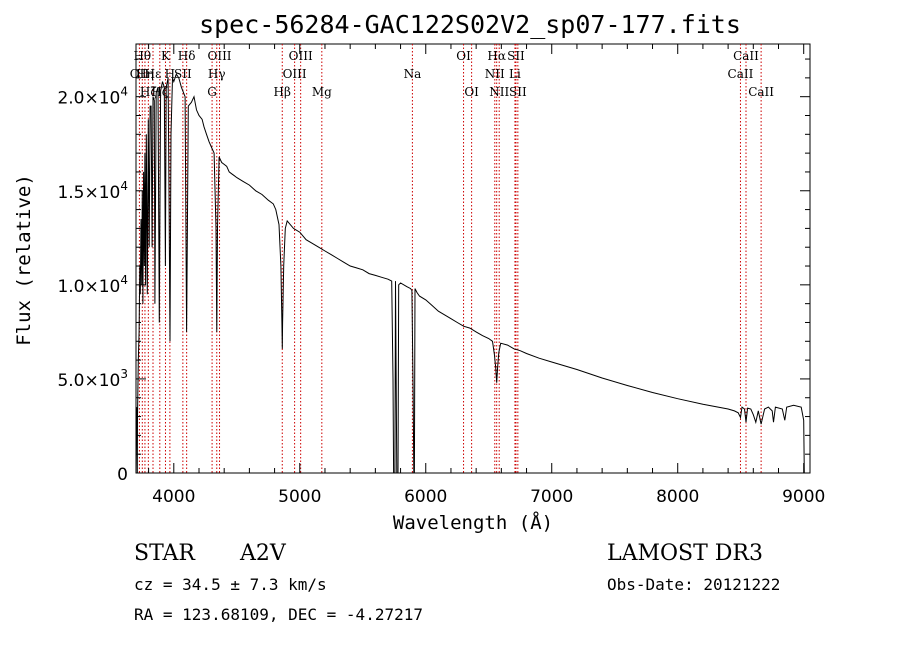 The width and height of the screenshot is (900, 649). Describe the element at coordinates (518, 92) in the screenshot. I see `line-marker-label-25: SII` at that location.